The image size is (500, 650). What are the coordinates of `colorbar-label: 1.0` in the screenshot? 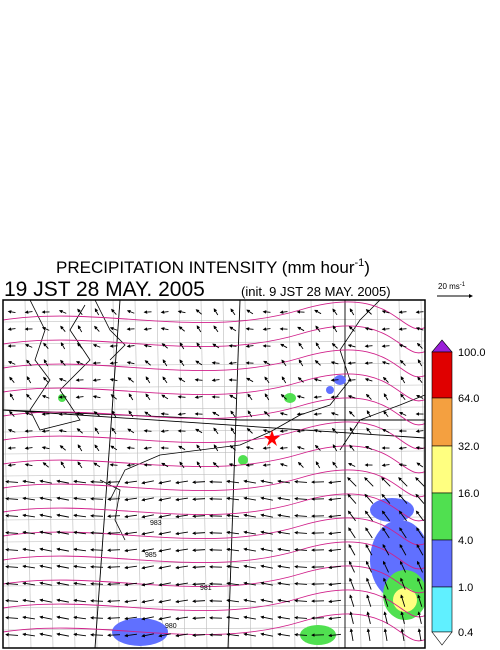 It's located at (465, 588).